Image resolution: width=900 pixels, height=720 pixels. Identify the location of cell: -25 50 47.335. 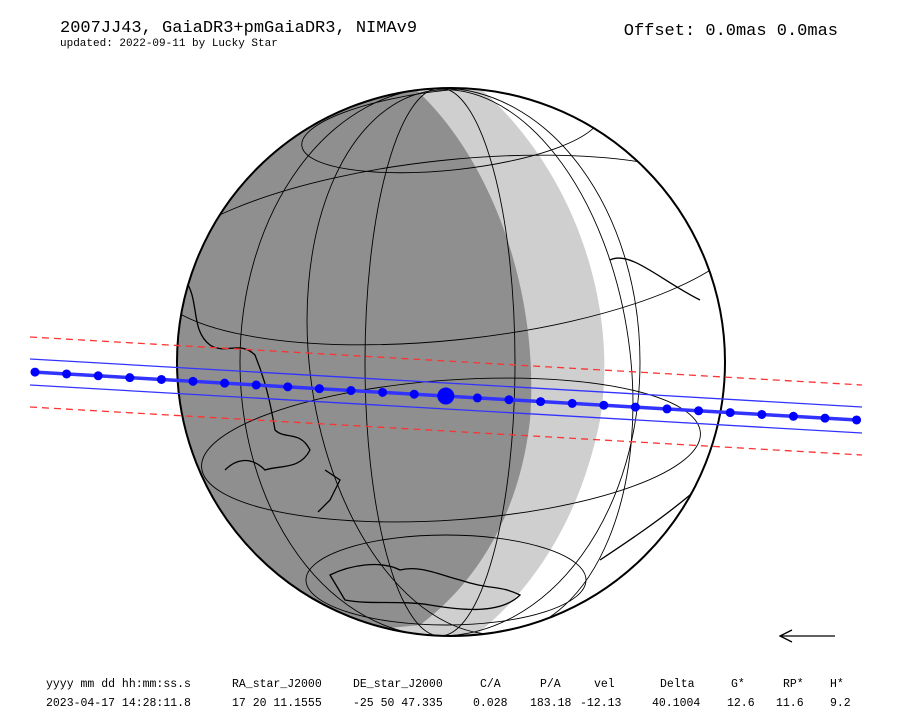
(398, 703).